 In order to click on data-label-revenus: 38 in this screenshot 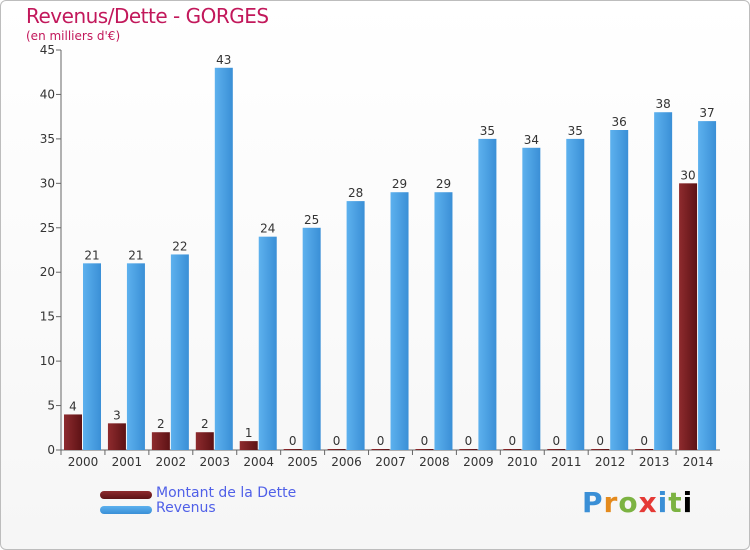, I will do `click(662, 104)`.